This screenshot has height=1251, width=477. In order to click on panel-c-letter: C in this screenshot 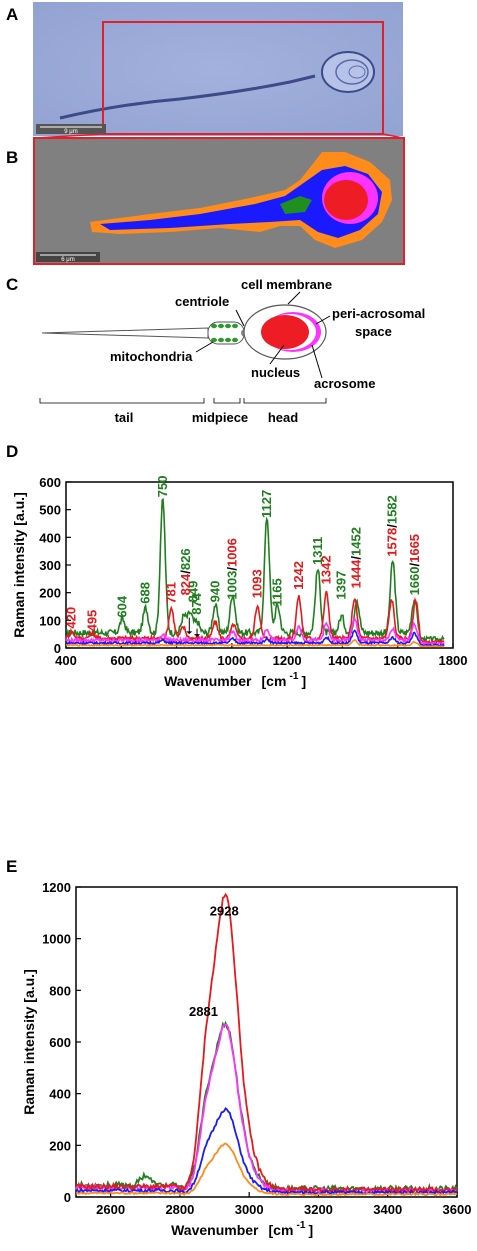, I will do `click(12, 284)`.